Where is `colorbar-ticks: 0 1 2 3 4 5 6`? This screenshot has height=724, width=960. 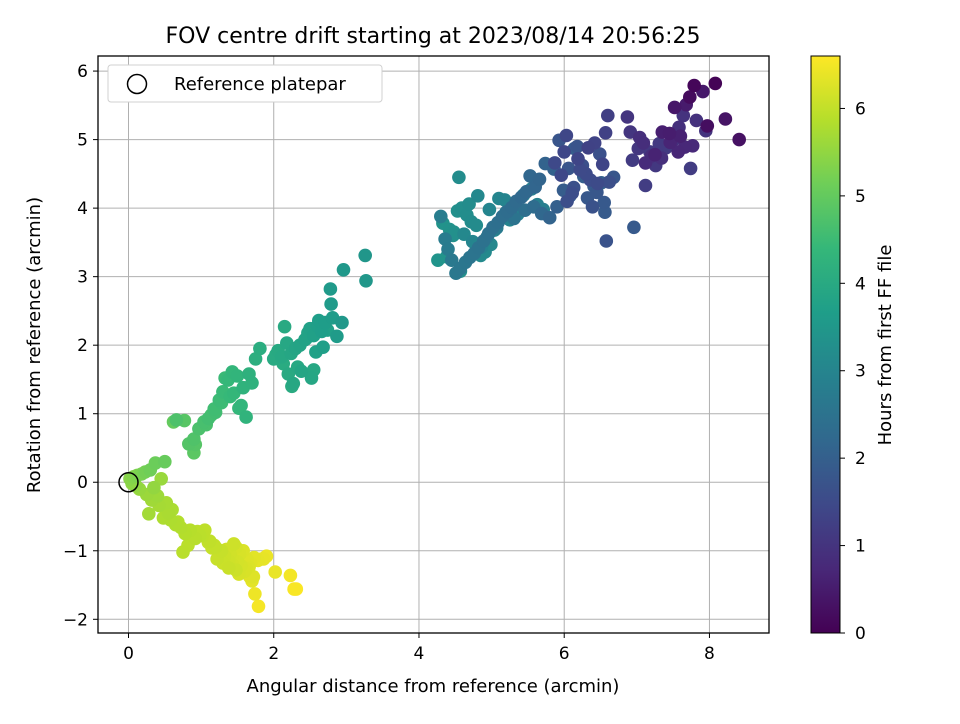
colorbar-ticks: 0 1 2 3 4 5 6 is located at coordinates (853, 371).